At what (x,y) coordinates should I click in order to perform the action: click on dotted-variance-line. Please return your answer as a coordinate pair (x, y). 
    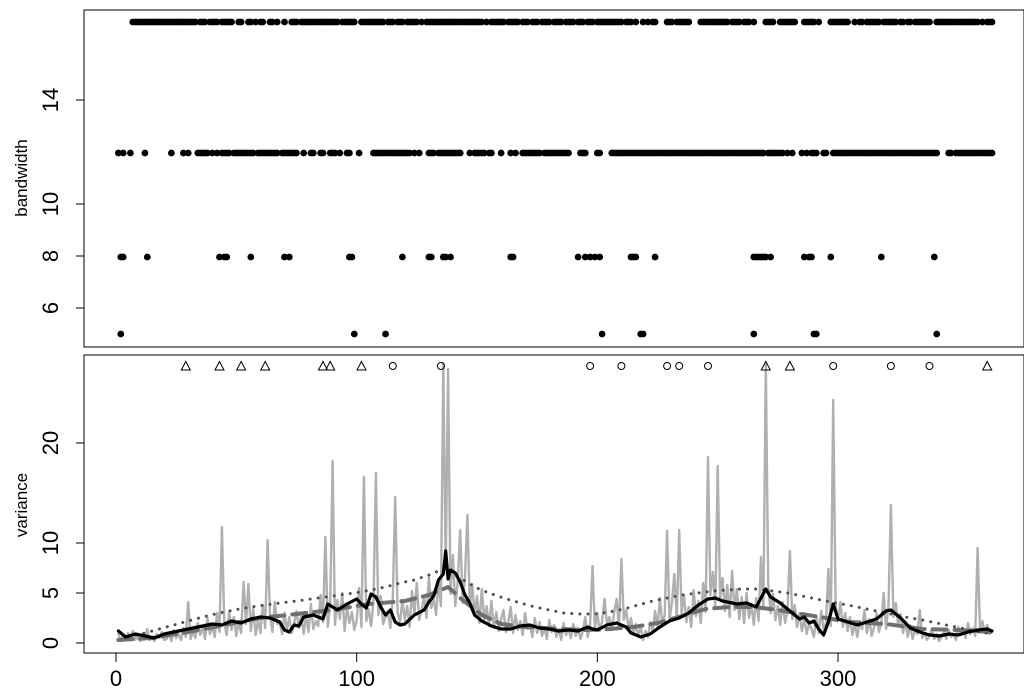
    Looking at the image, I should click on (560, 602).